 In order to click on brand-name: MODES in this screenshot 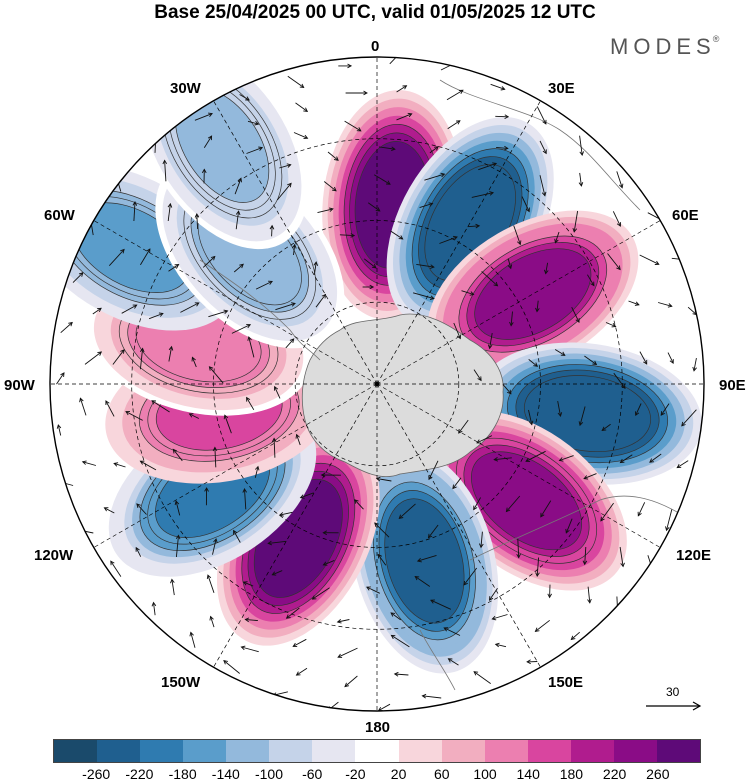, I will do `click(663, 46)`.